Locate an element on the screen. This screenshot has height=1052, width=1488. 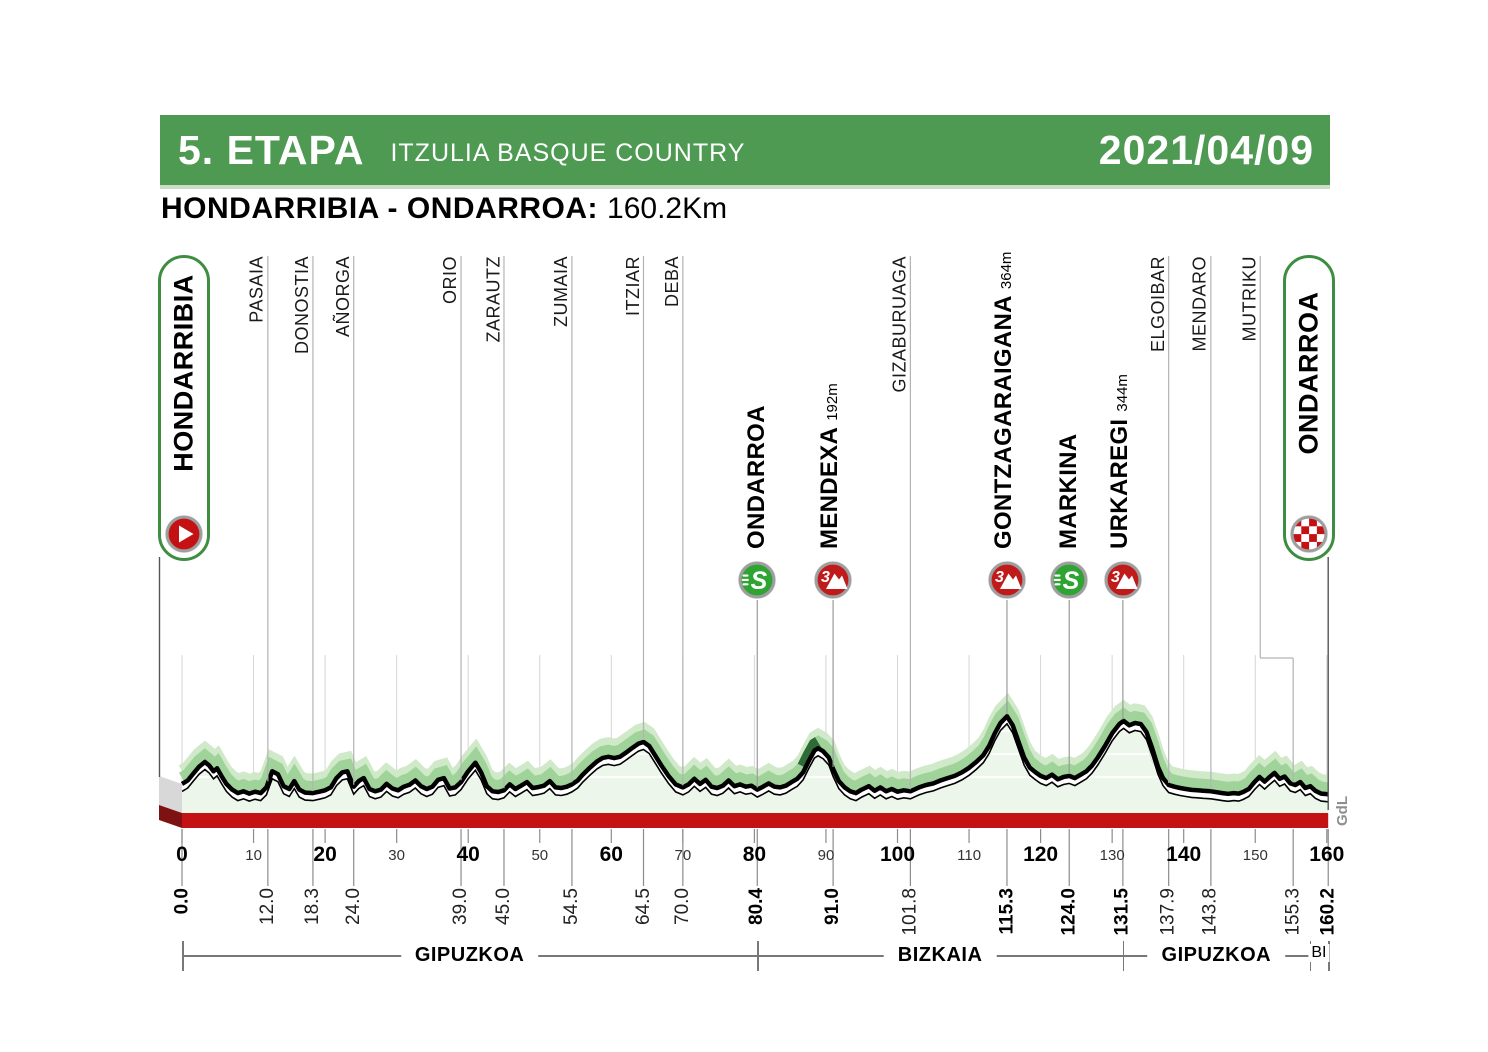
base-red-bar is located at coordinates (755, 820).